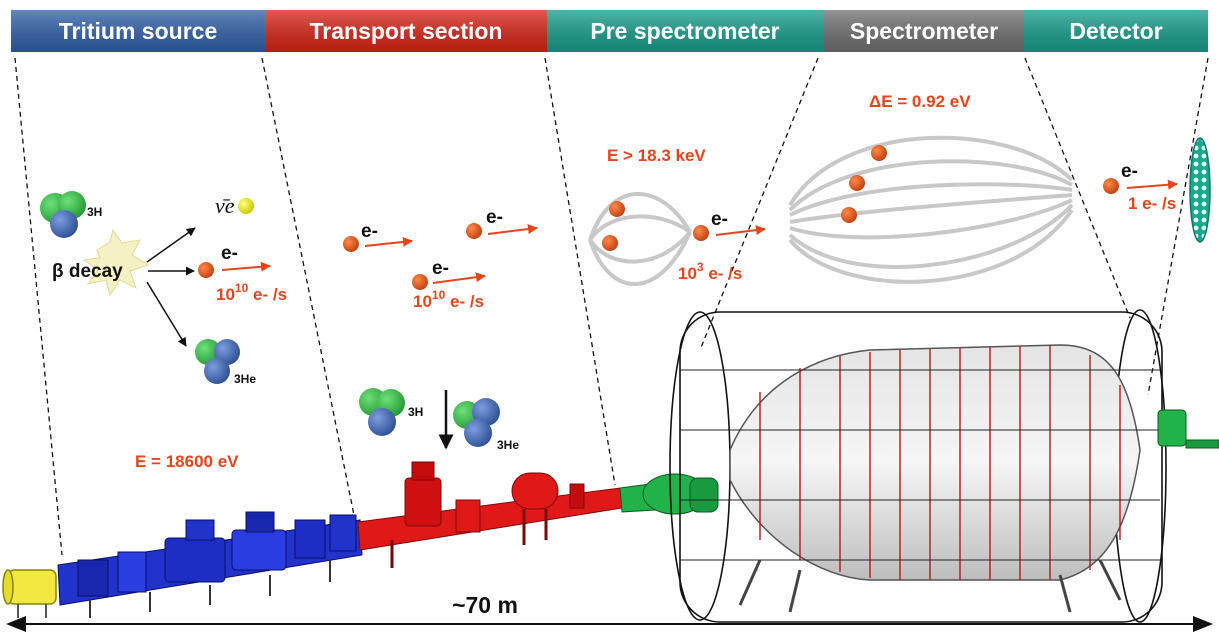  What do you see at coordinates (217, 361) in the screenshot?
I see `helium-atom` at bounding box center [217, 361].